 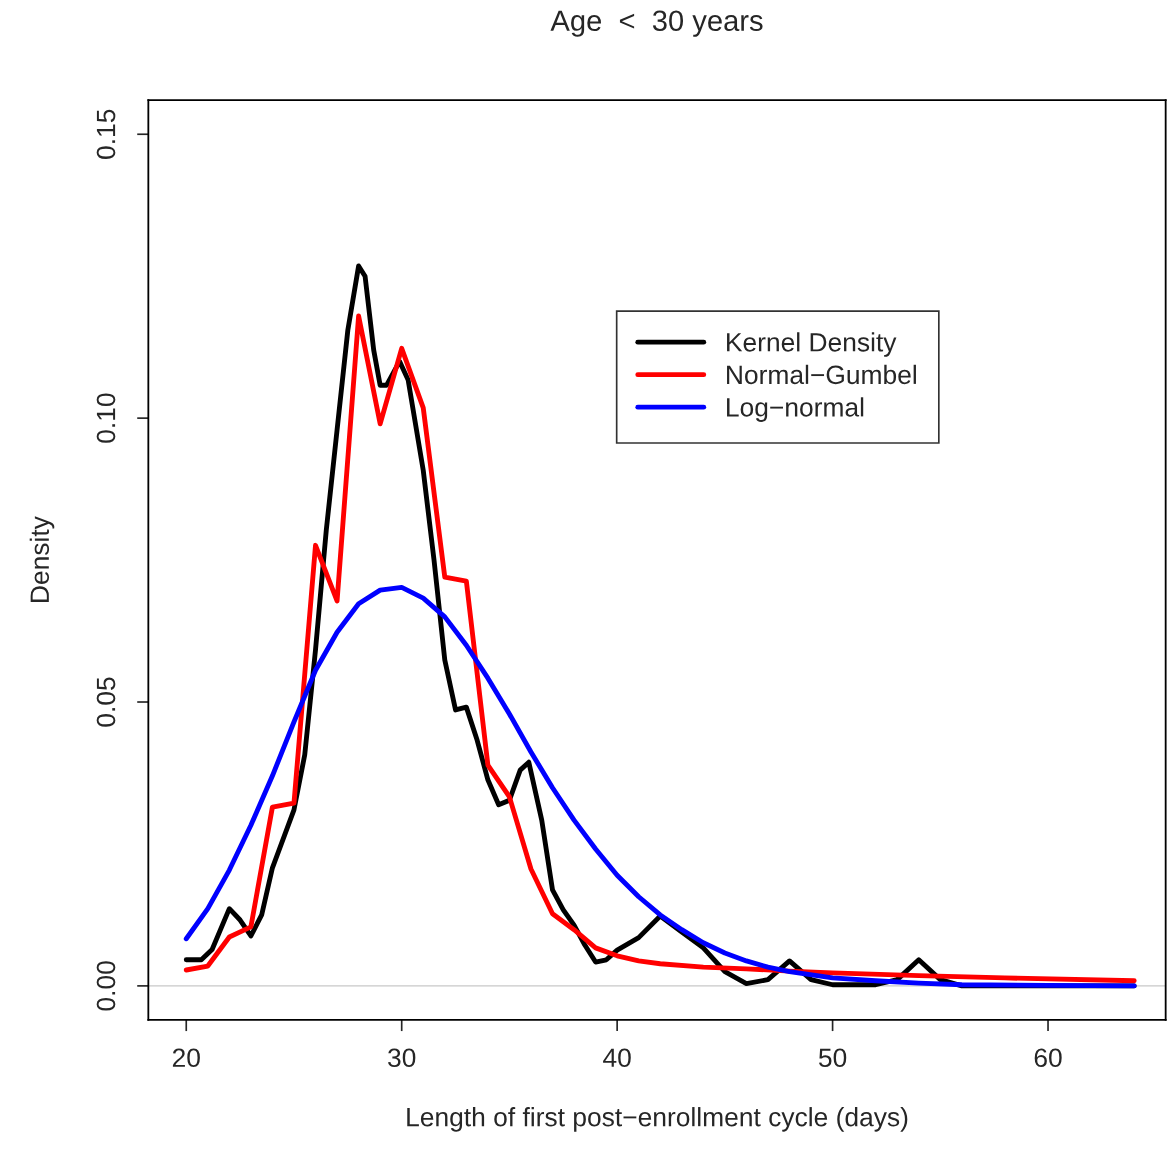 I want to click on y-tick-label: 0.15, so click(x=106, y=134).